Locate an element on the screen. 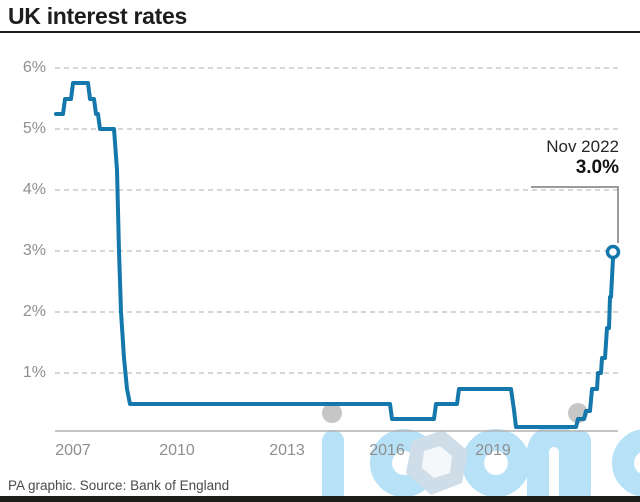  x-tick-2016: 2016 is located at coordinates (387, 450).